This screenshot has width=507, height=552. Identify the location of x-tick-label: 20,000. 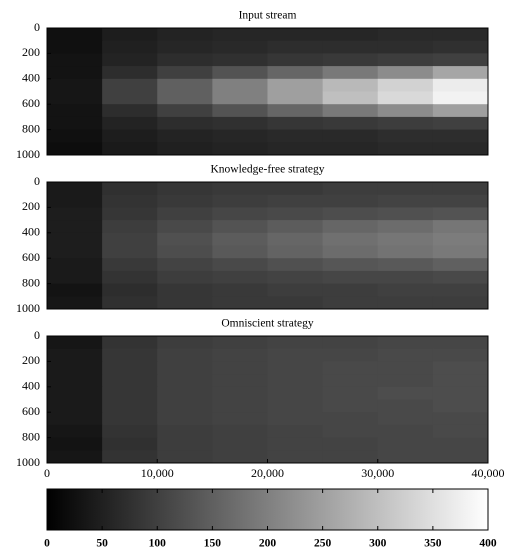
(267, 473).